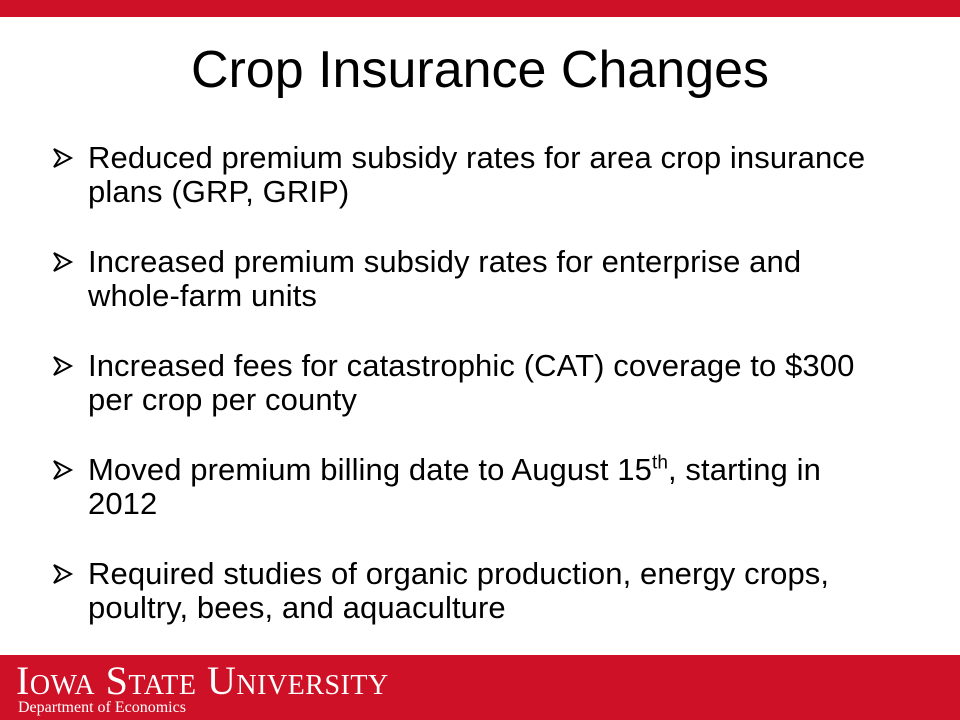  What do you see at coordinates (480, 70) in the screenshot?
I see `slide-title: Crop Insurance Changes` at bounding box center [480, 70].